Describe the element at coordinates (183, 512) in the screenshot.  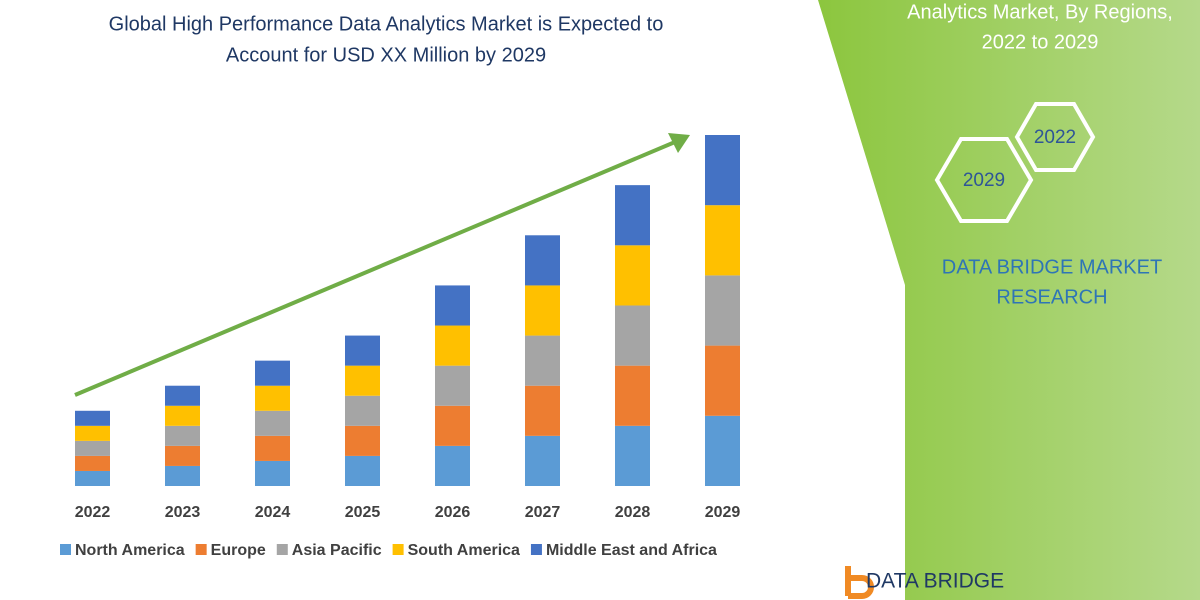
I see `x-tick-label: 2023` at that location.